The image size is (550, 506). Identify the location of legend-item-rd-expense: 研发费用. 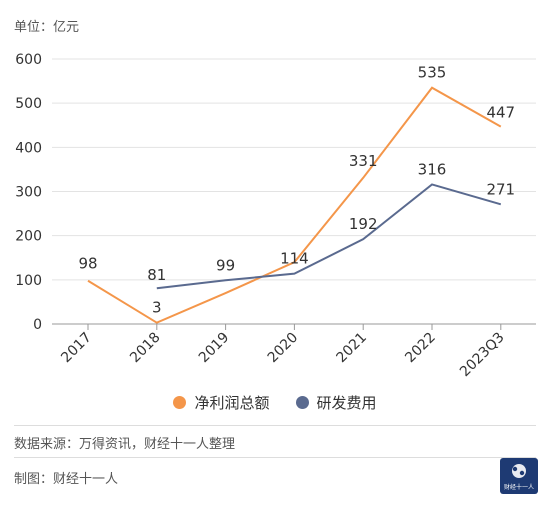
(336, 402).